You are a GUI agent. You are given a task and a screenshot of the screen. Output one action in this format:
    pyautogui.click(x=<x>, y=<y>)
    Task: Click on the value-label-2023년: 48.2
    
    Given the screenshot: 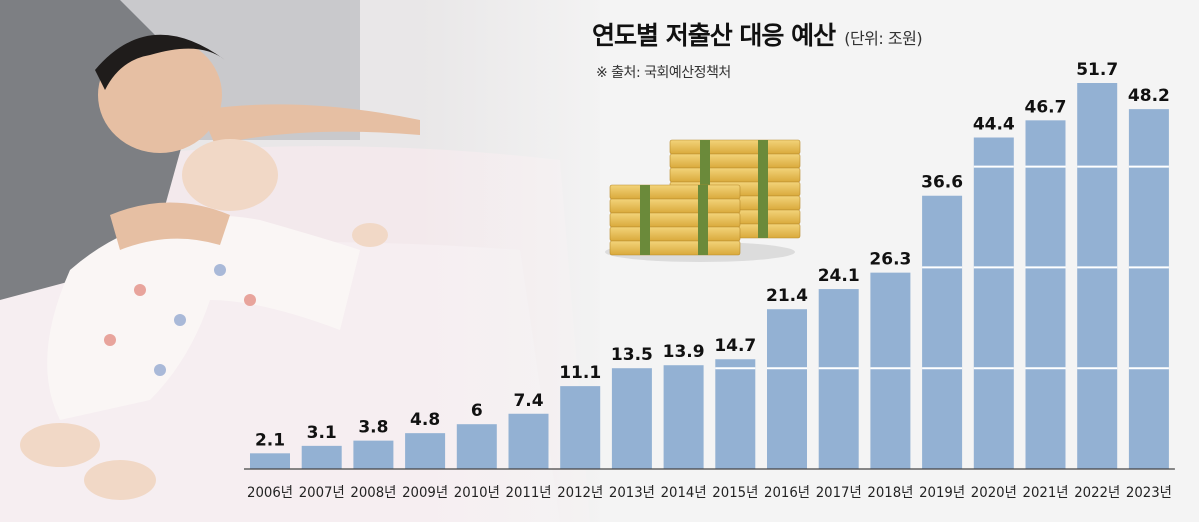 What is the action you would take?
    pyautogui.click(x=1149, y=96)
    